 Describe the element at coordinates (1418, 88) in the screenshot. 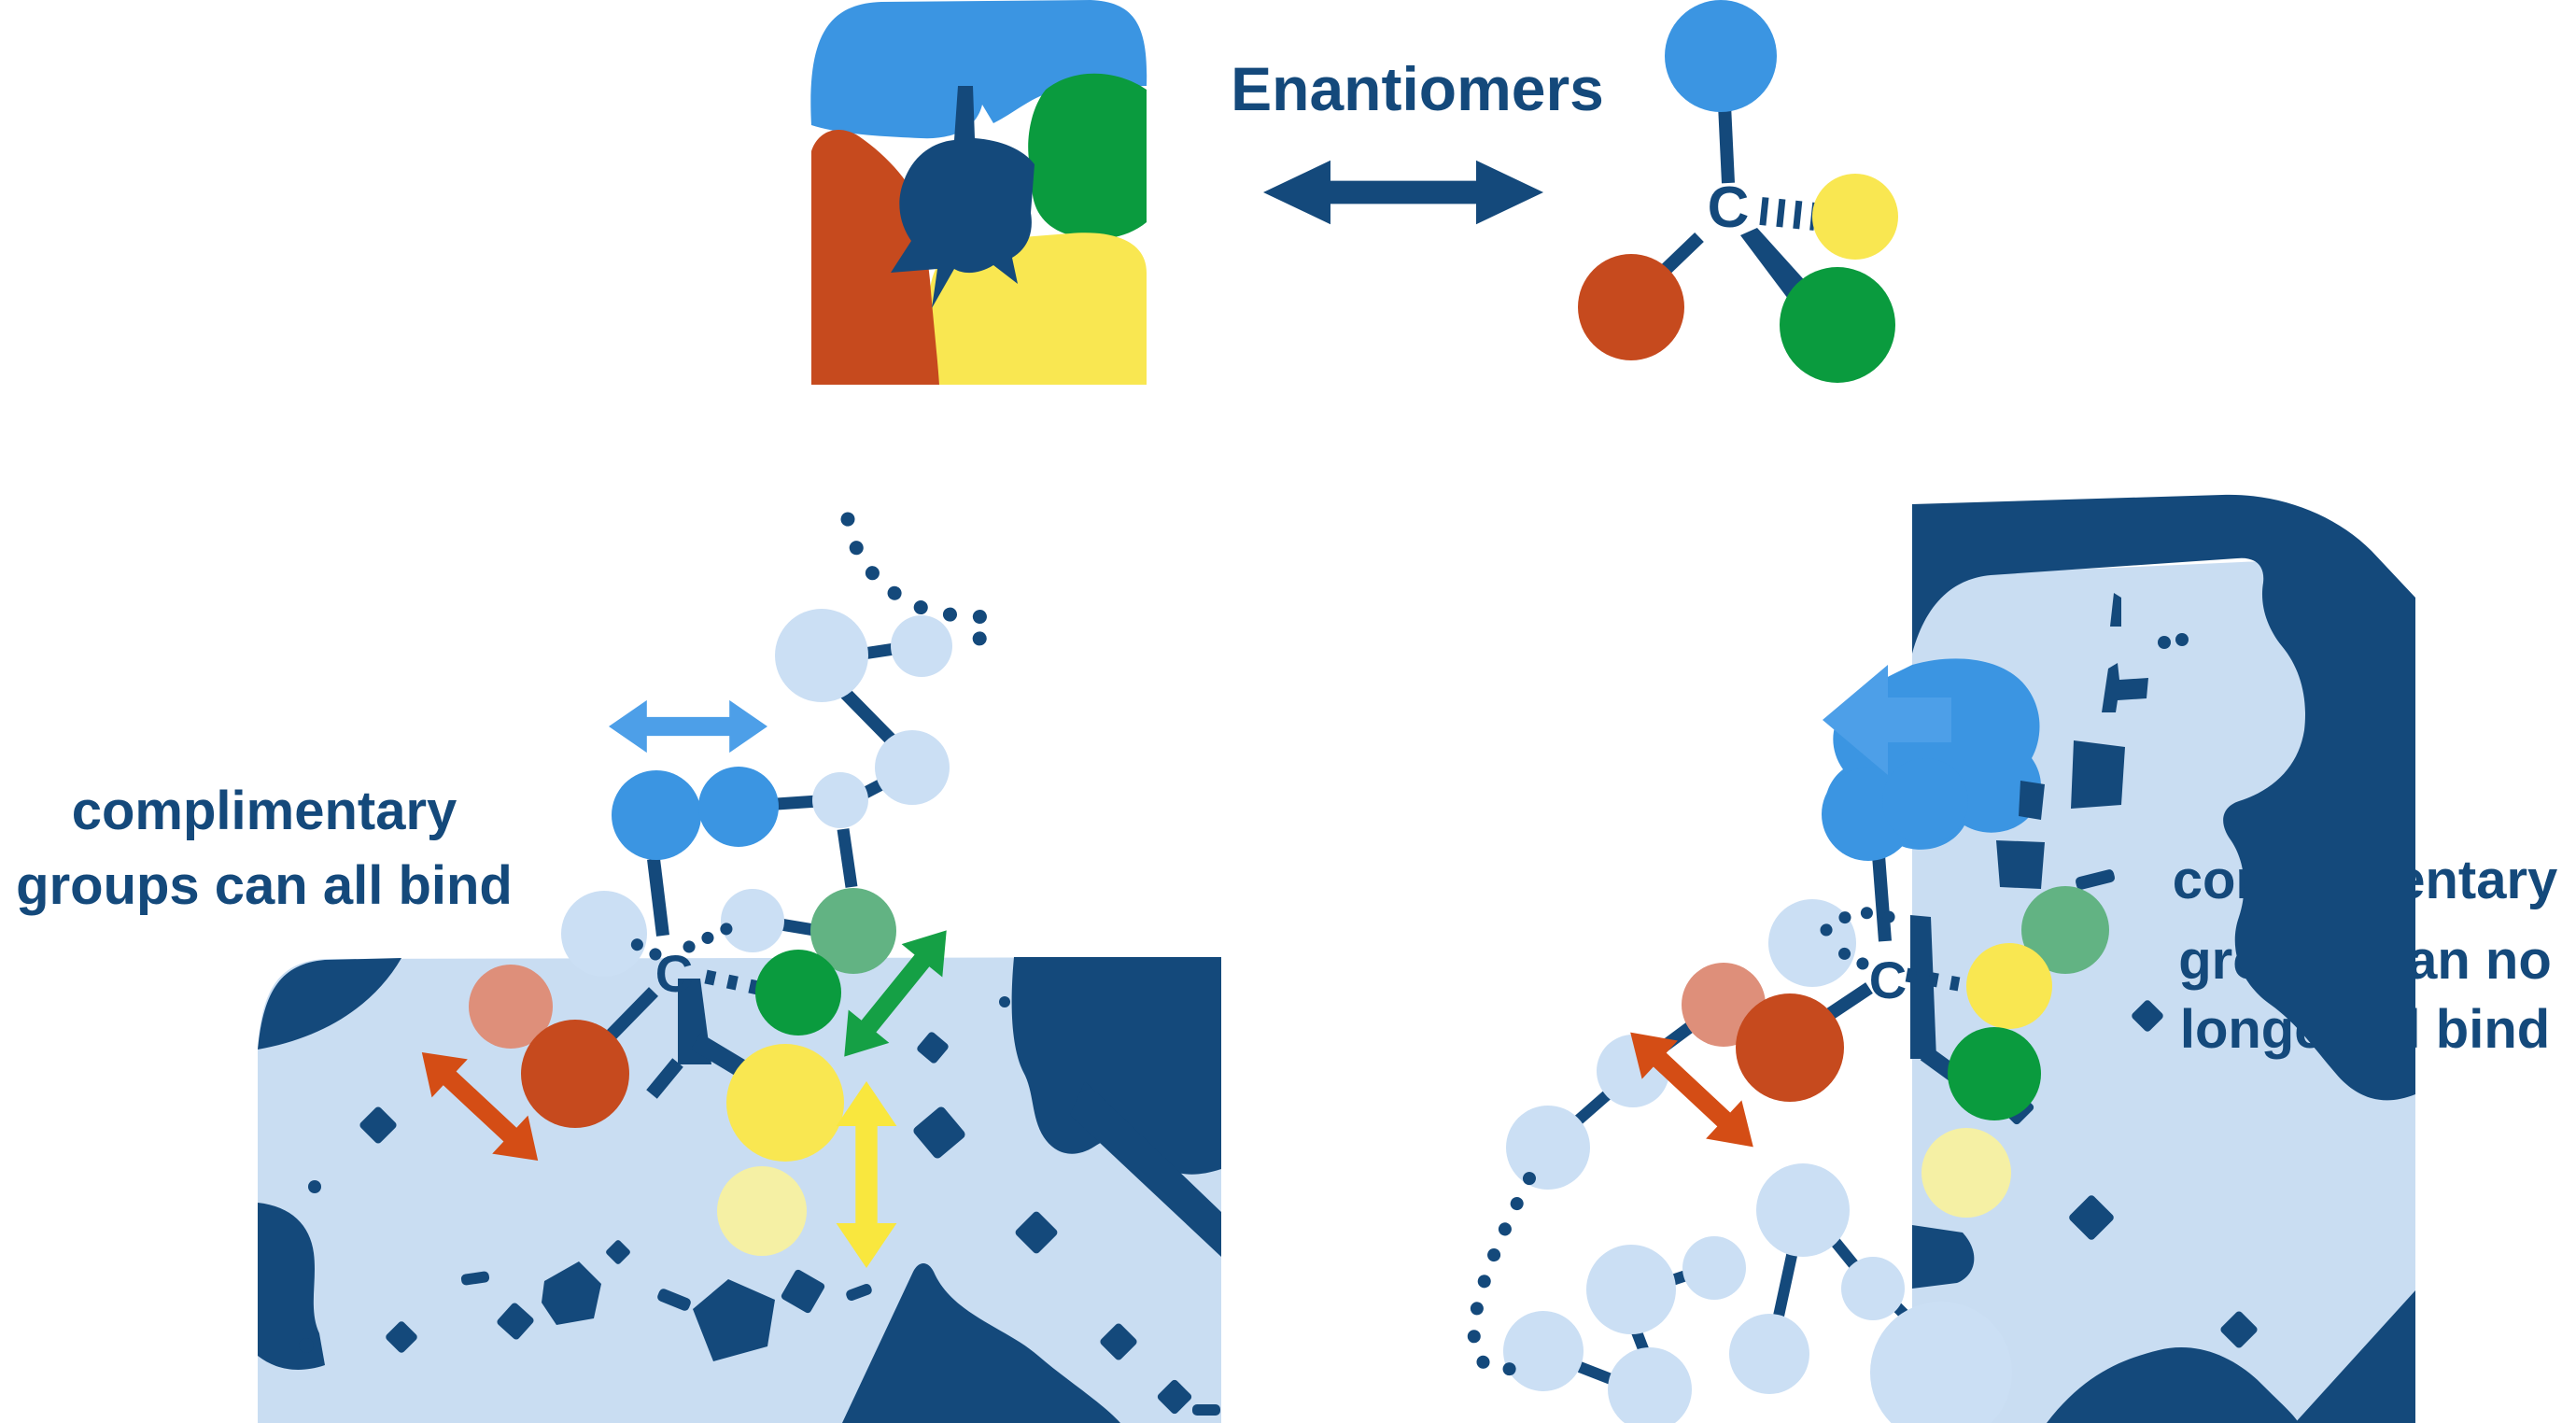

I see `enantiomers-label: Enantiomers` at that location.